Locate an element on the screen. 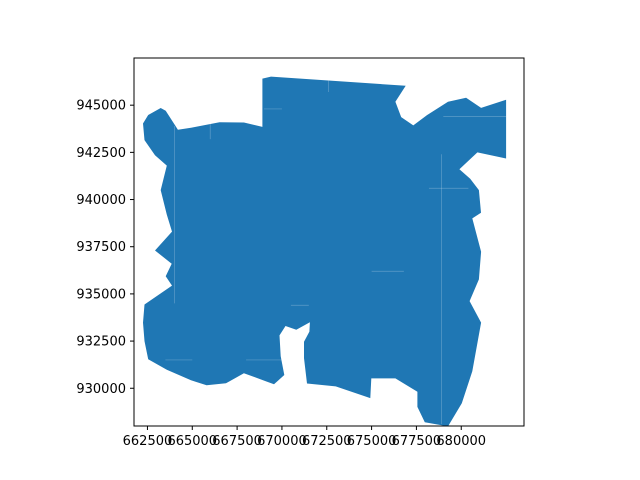  x-tick-label: 672500 is located at coordinates (327, 441).